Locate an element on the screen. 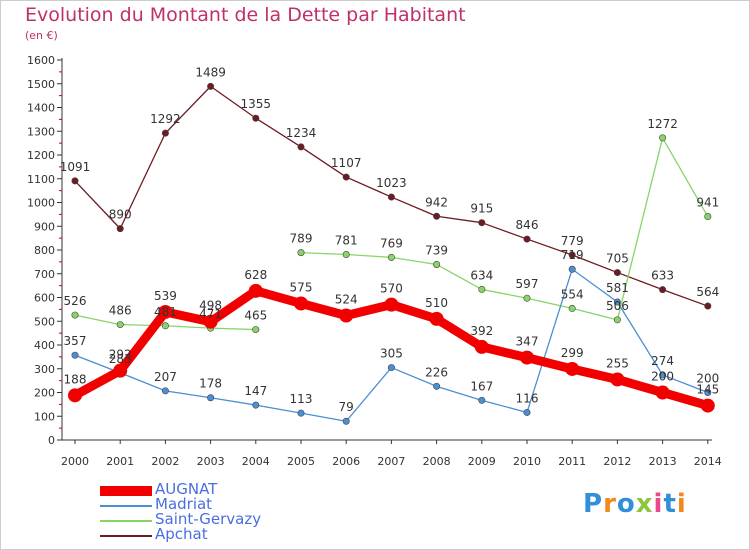  y-tick-label: 300 is located at coordinates (44, 369).